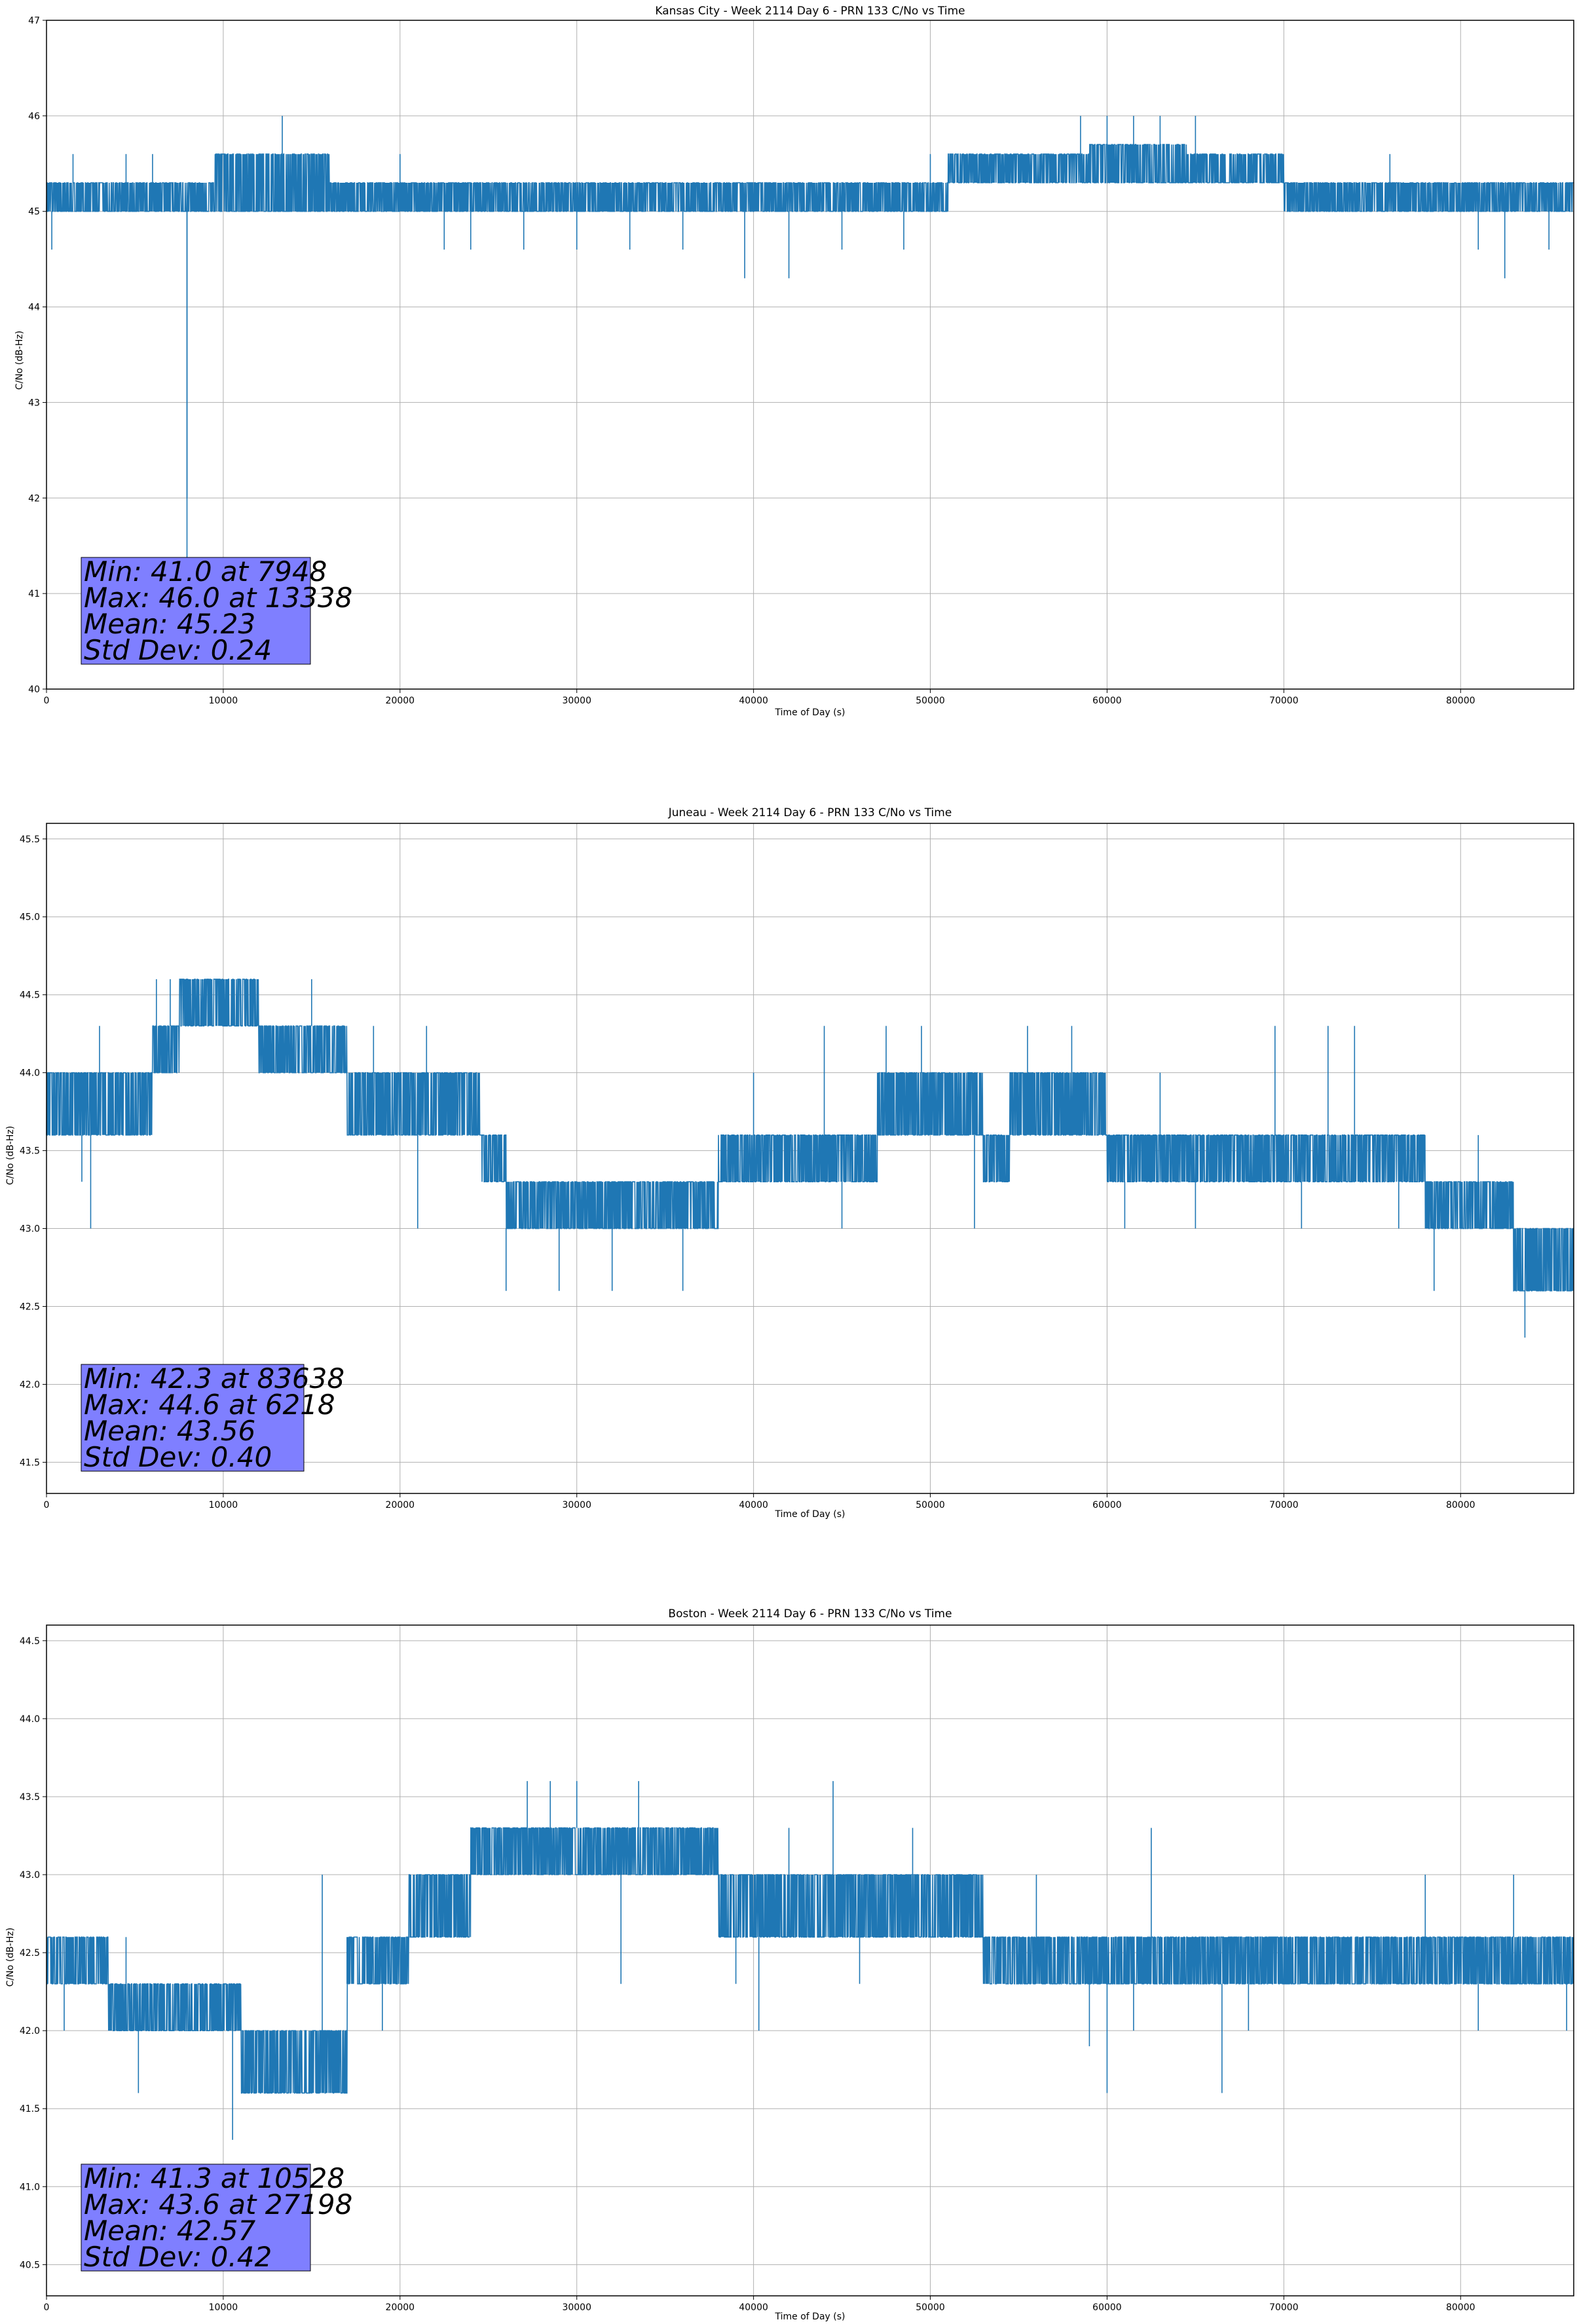 This screenshot has width=1577, height=2324. I want to click on stats-text: Mean: 42.57, so click(169, 2231).